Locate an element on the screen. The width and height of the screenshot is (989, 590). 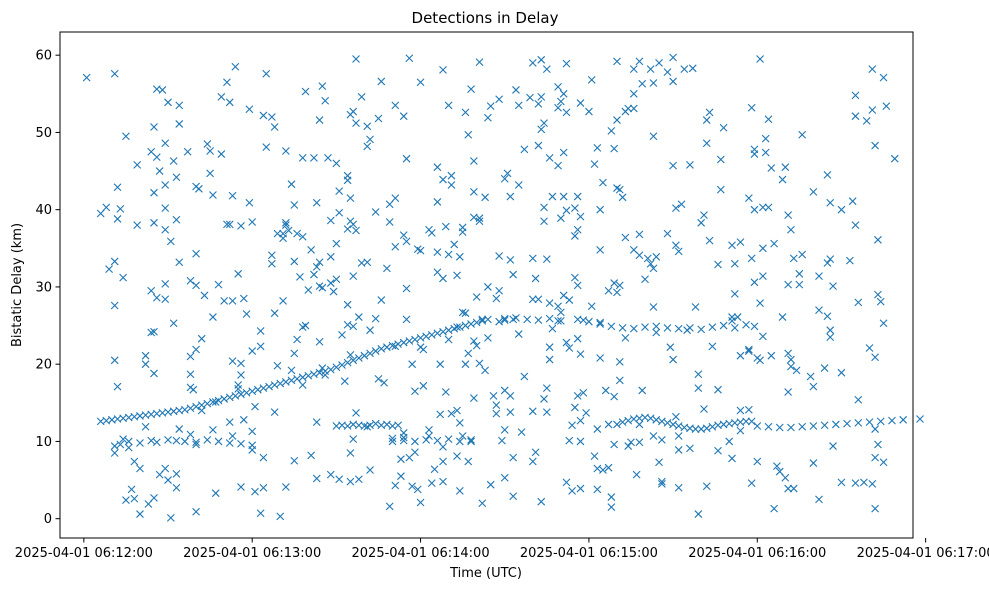
y-tick-label: 0 is located at coordinates (48, 519).